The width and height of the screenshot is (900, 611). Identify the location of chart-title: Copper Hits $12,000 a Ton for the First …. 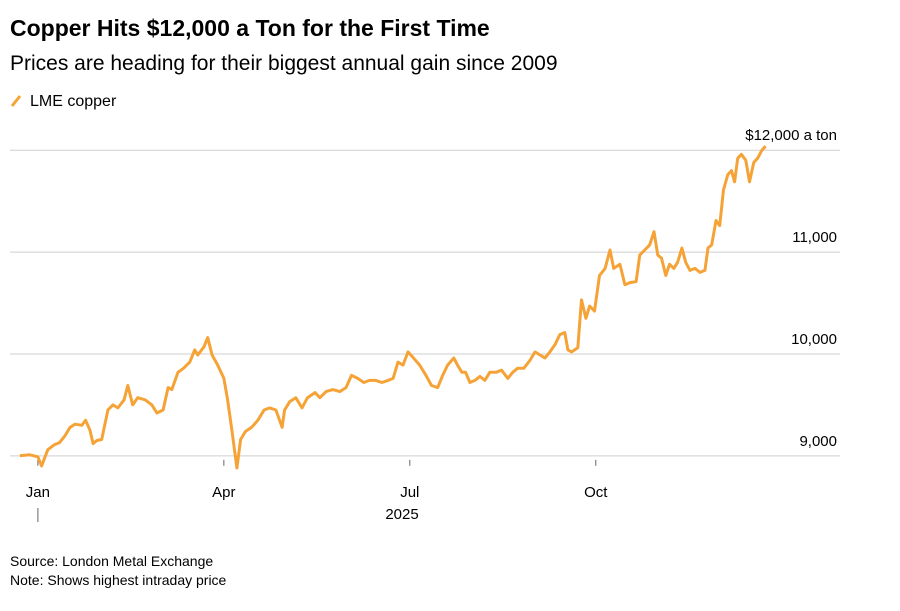
(250, 28).